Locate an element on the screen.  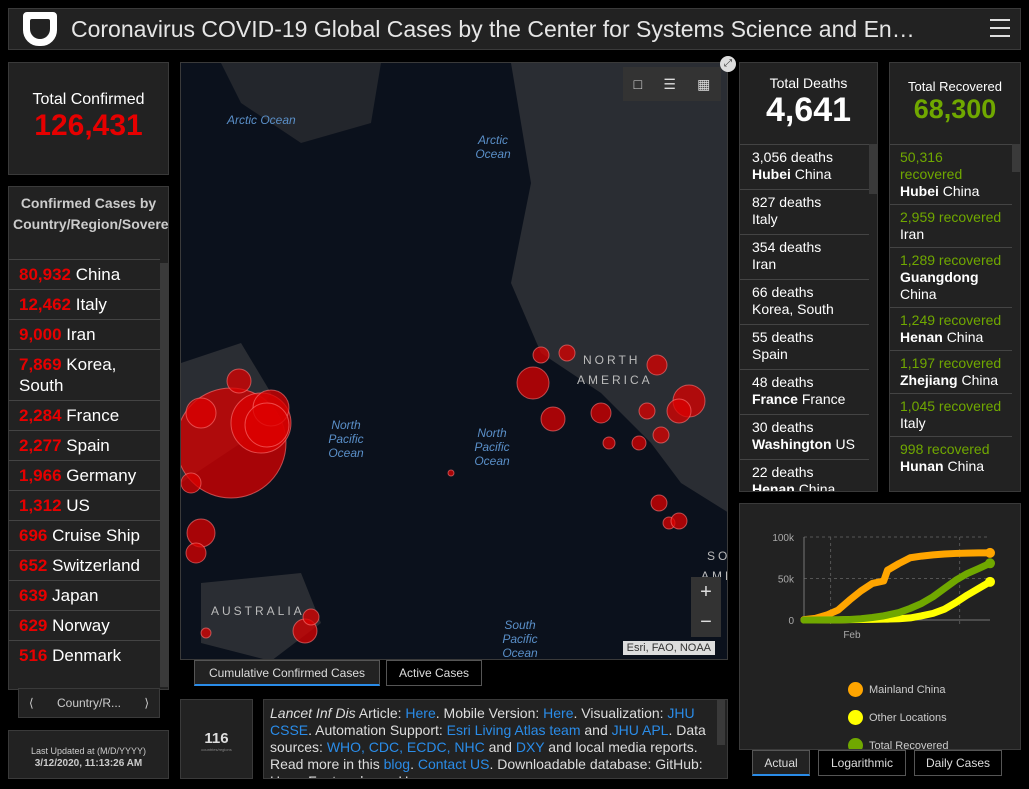
country-list-item: 2,284 France is located at coordinates (84, 415).